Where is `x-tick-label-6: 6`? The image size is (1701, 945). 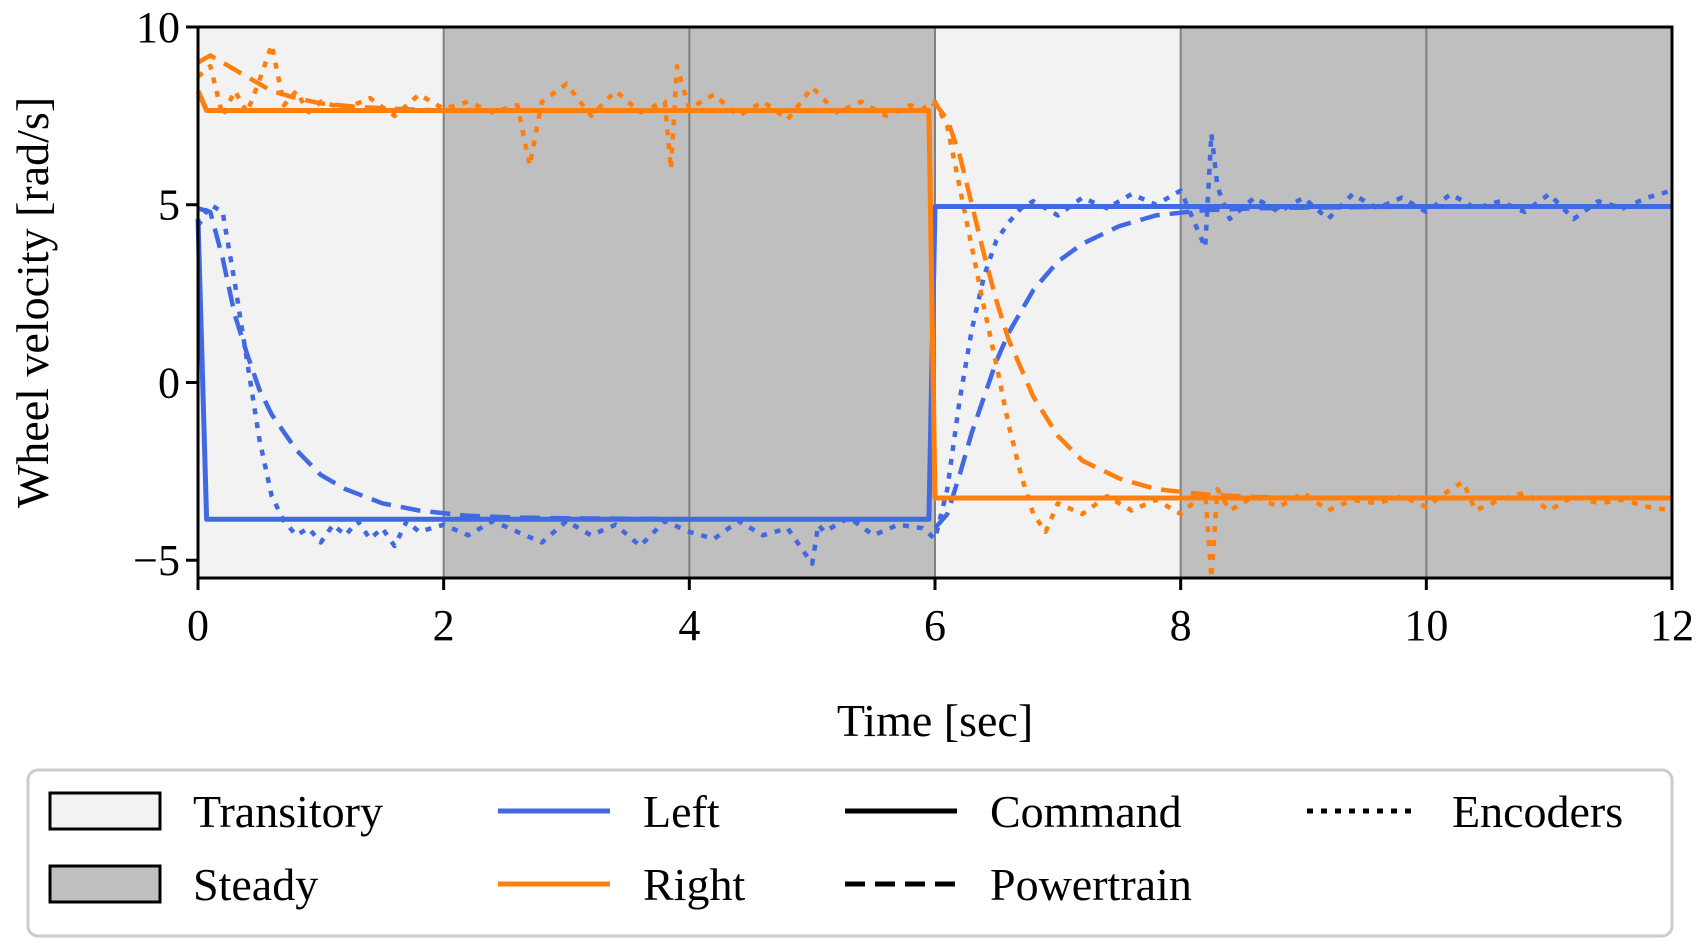
x-tick-label-6: 6 is located at coordinates (935, 625).